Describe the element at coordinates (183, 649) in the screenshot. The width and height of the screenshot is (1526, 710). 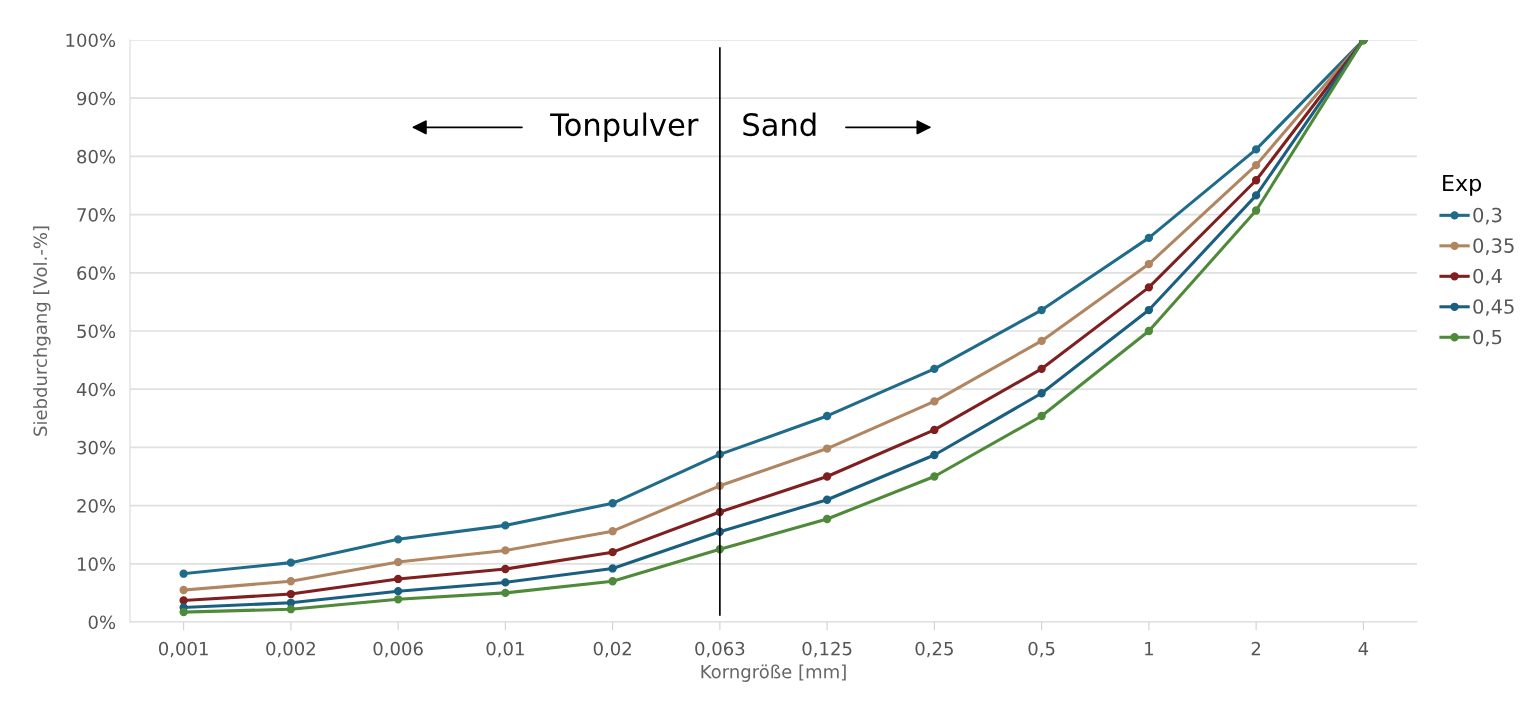
I see `x-tick-label: 0,001` at that location.